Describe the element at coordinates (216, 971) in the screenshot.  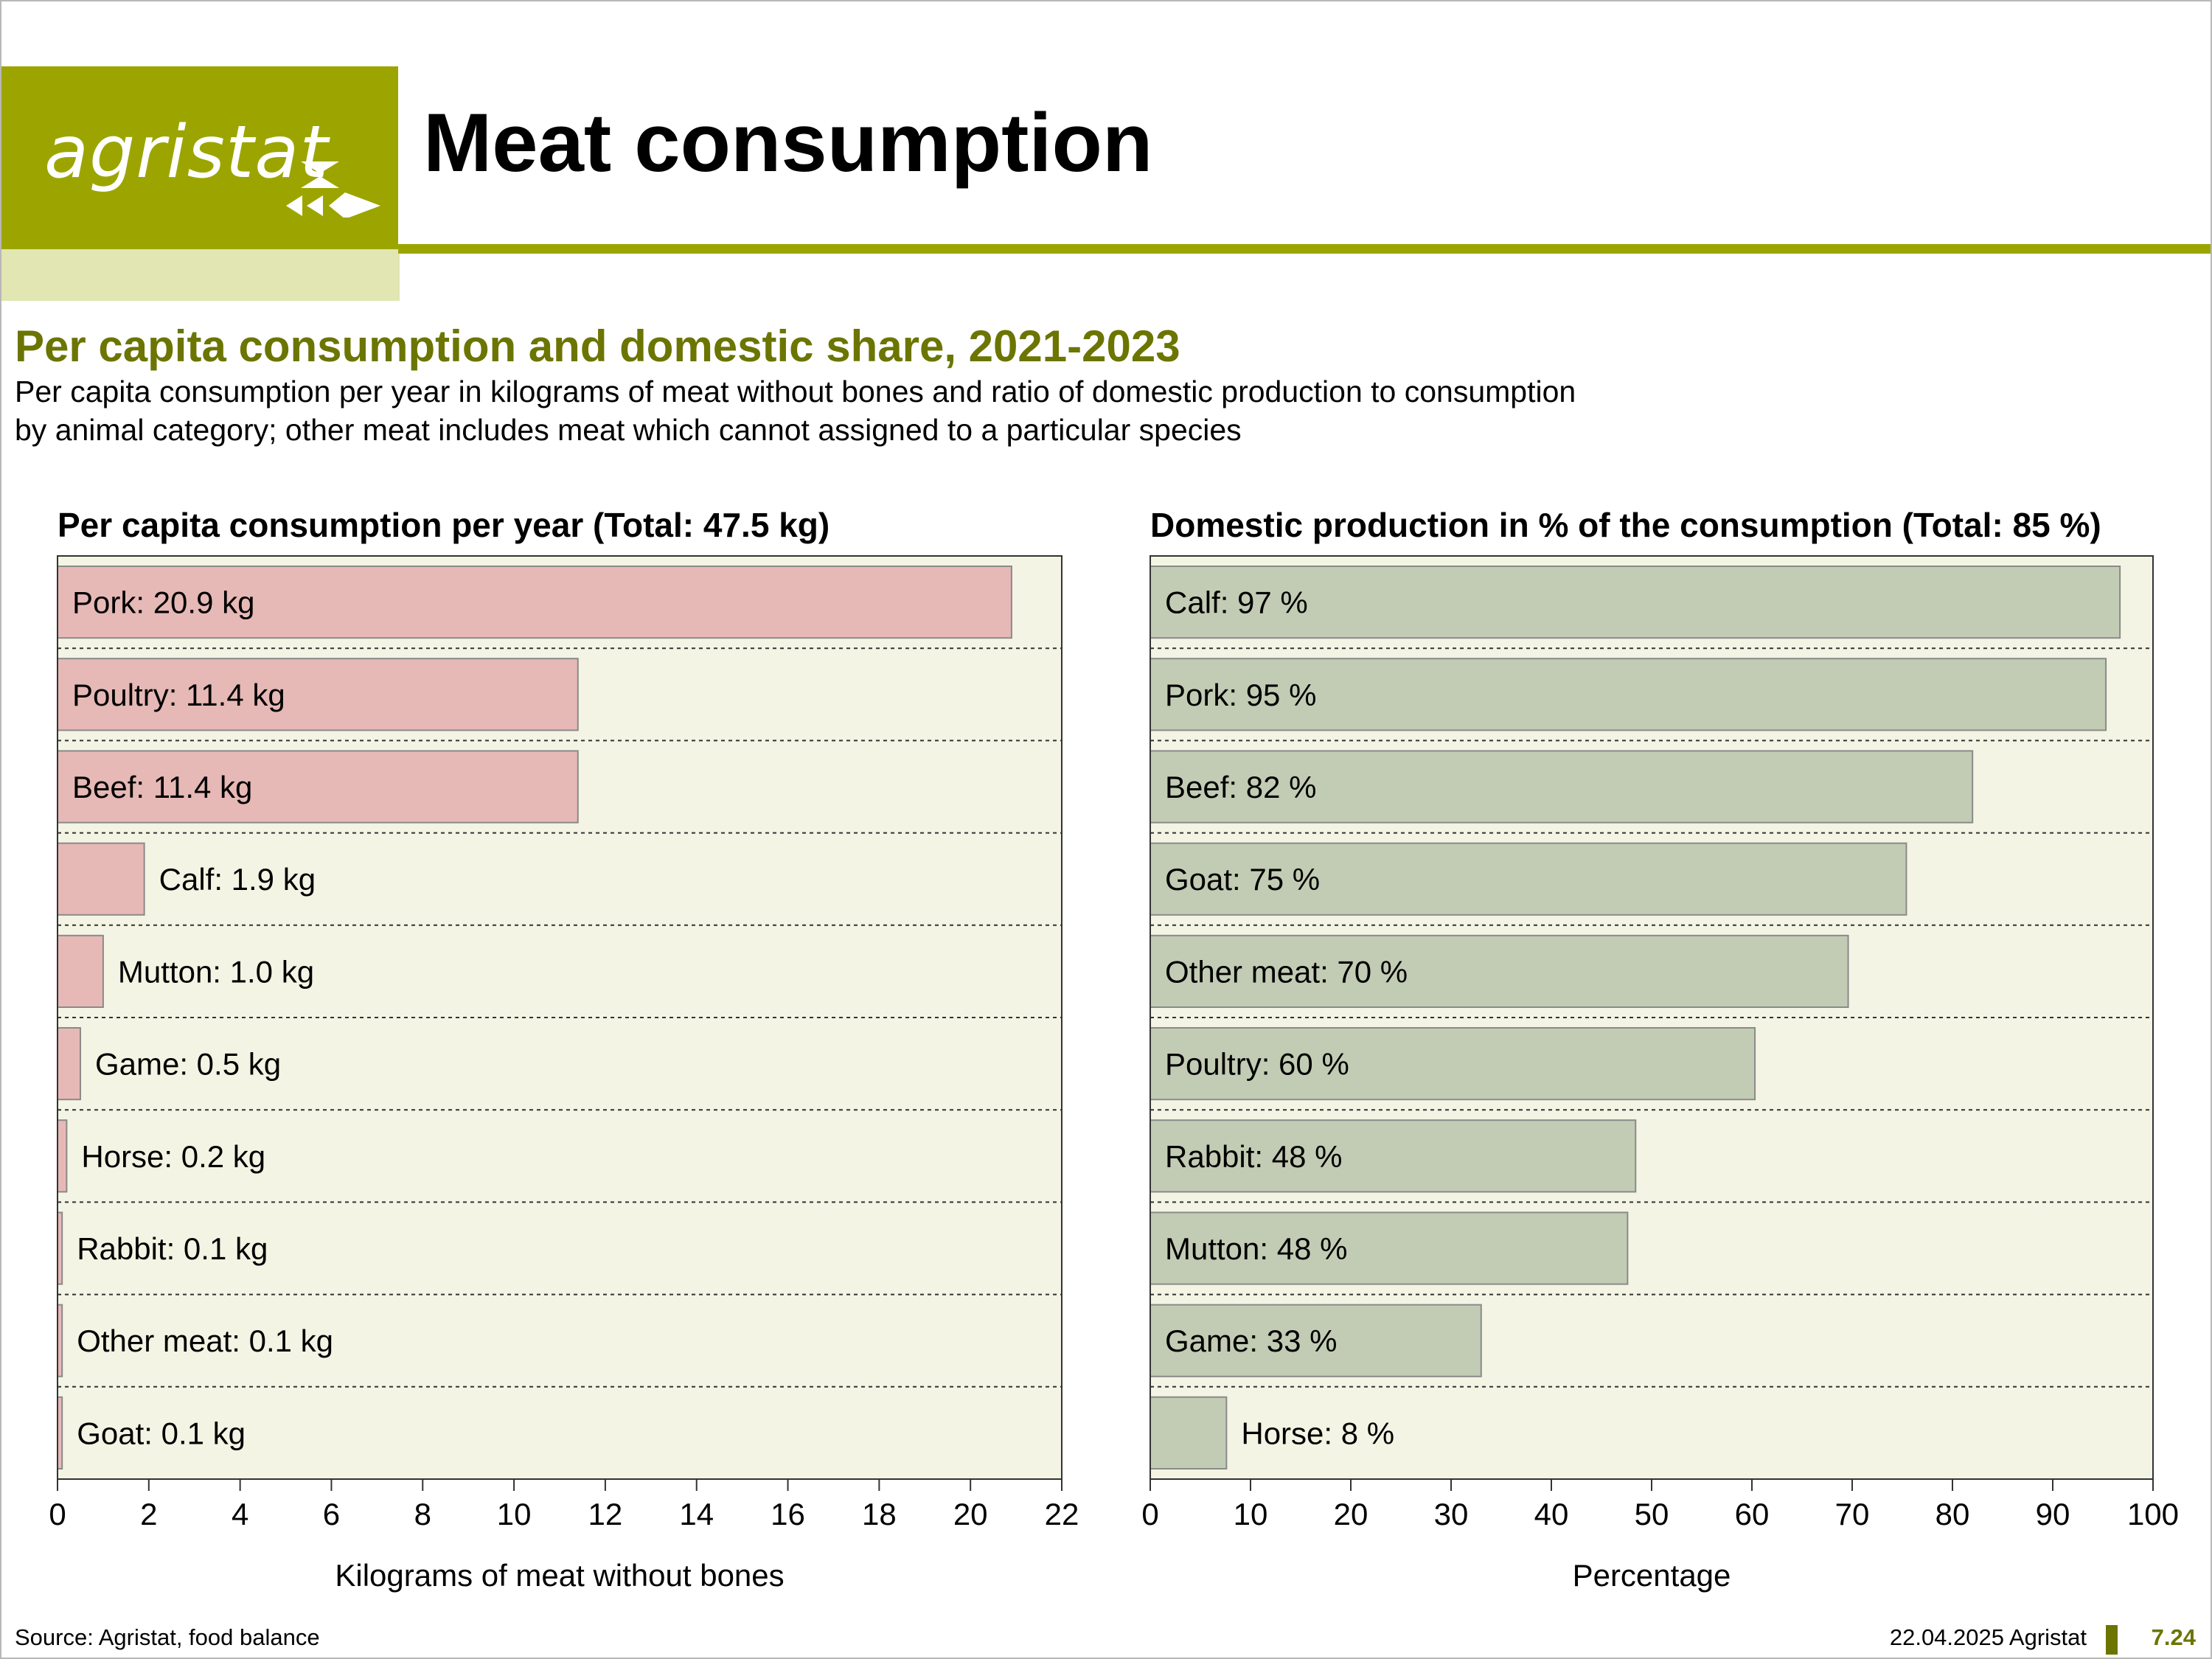
I see `consumption-data-label: Mutton: 1.0 kg` at that location.